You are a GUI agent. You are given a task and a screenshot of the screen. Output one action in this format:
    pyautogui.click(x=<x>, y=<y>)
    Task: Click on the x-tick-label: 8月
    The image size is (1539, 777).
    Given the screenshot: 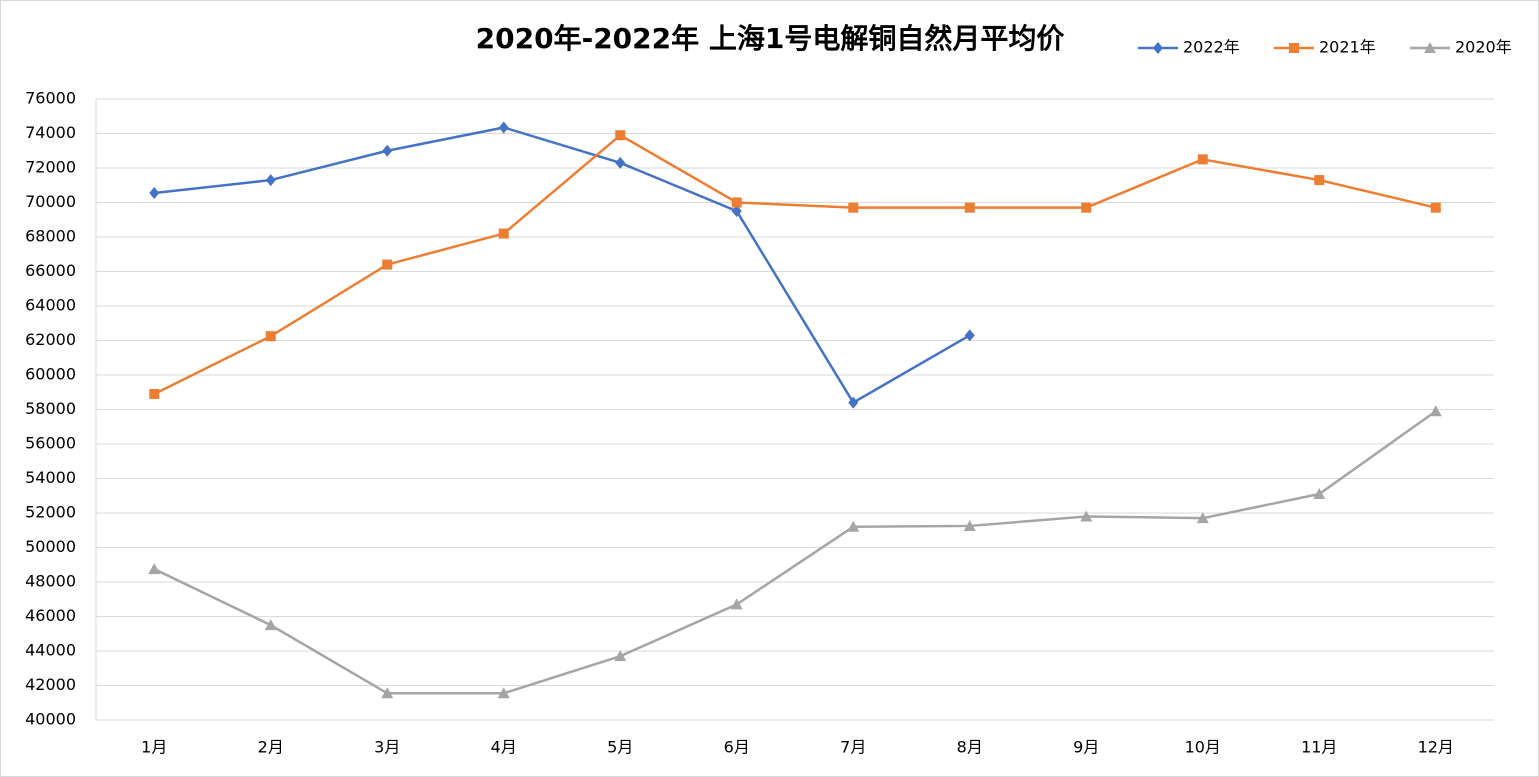 What is the action you would take?
    pyautogui.click(x=970, y=747)
    